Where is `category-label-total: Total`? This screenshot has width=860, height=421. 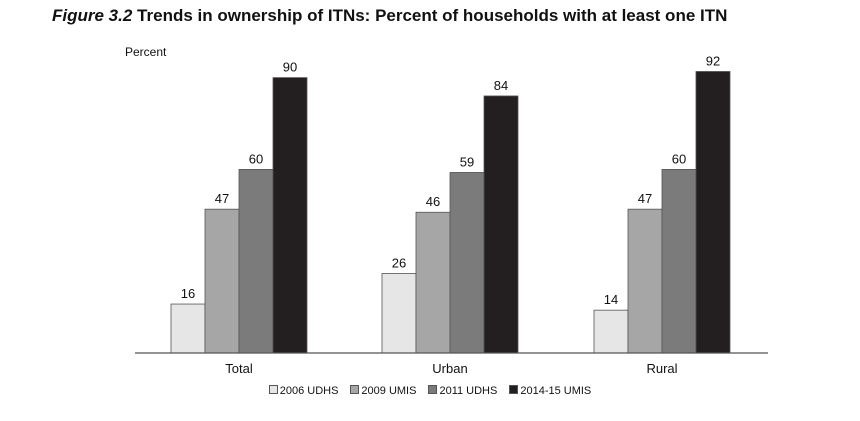 category-label-total: Total is located at coordinates (239, 368).